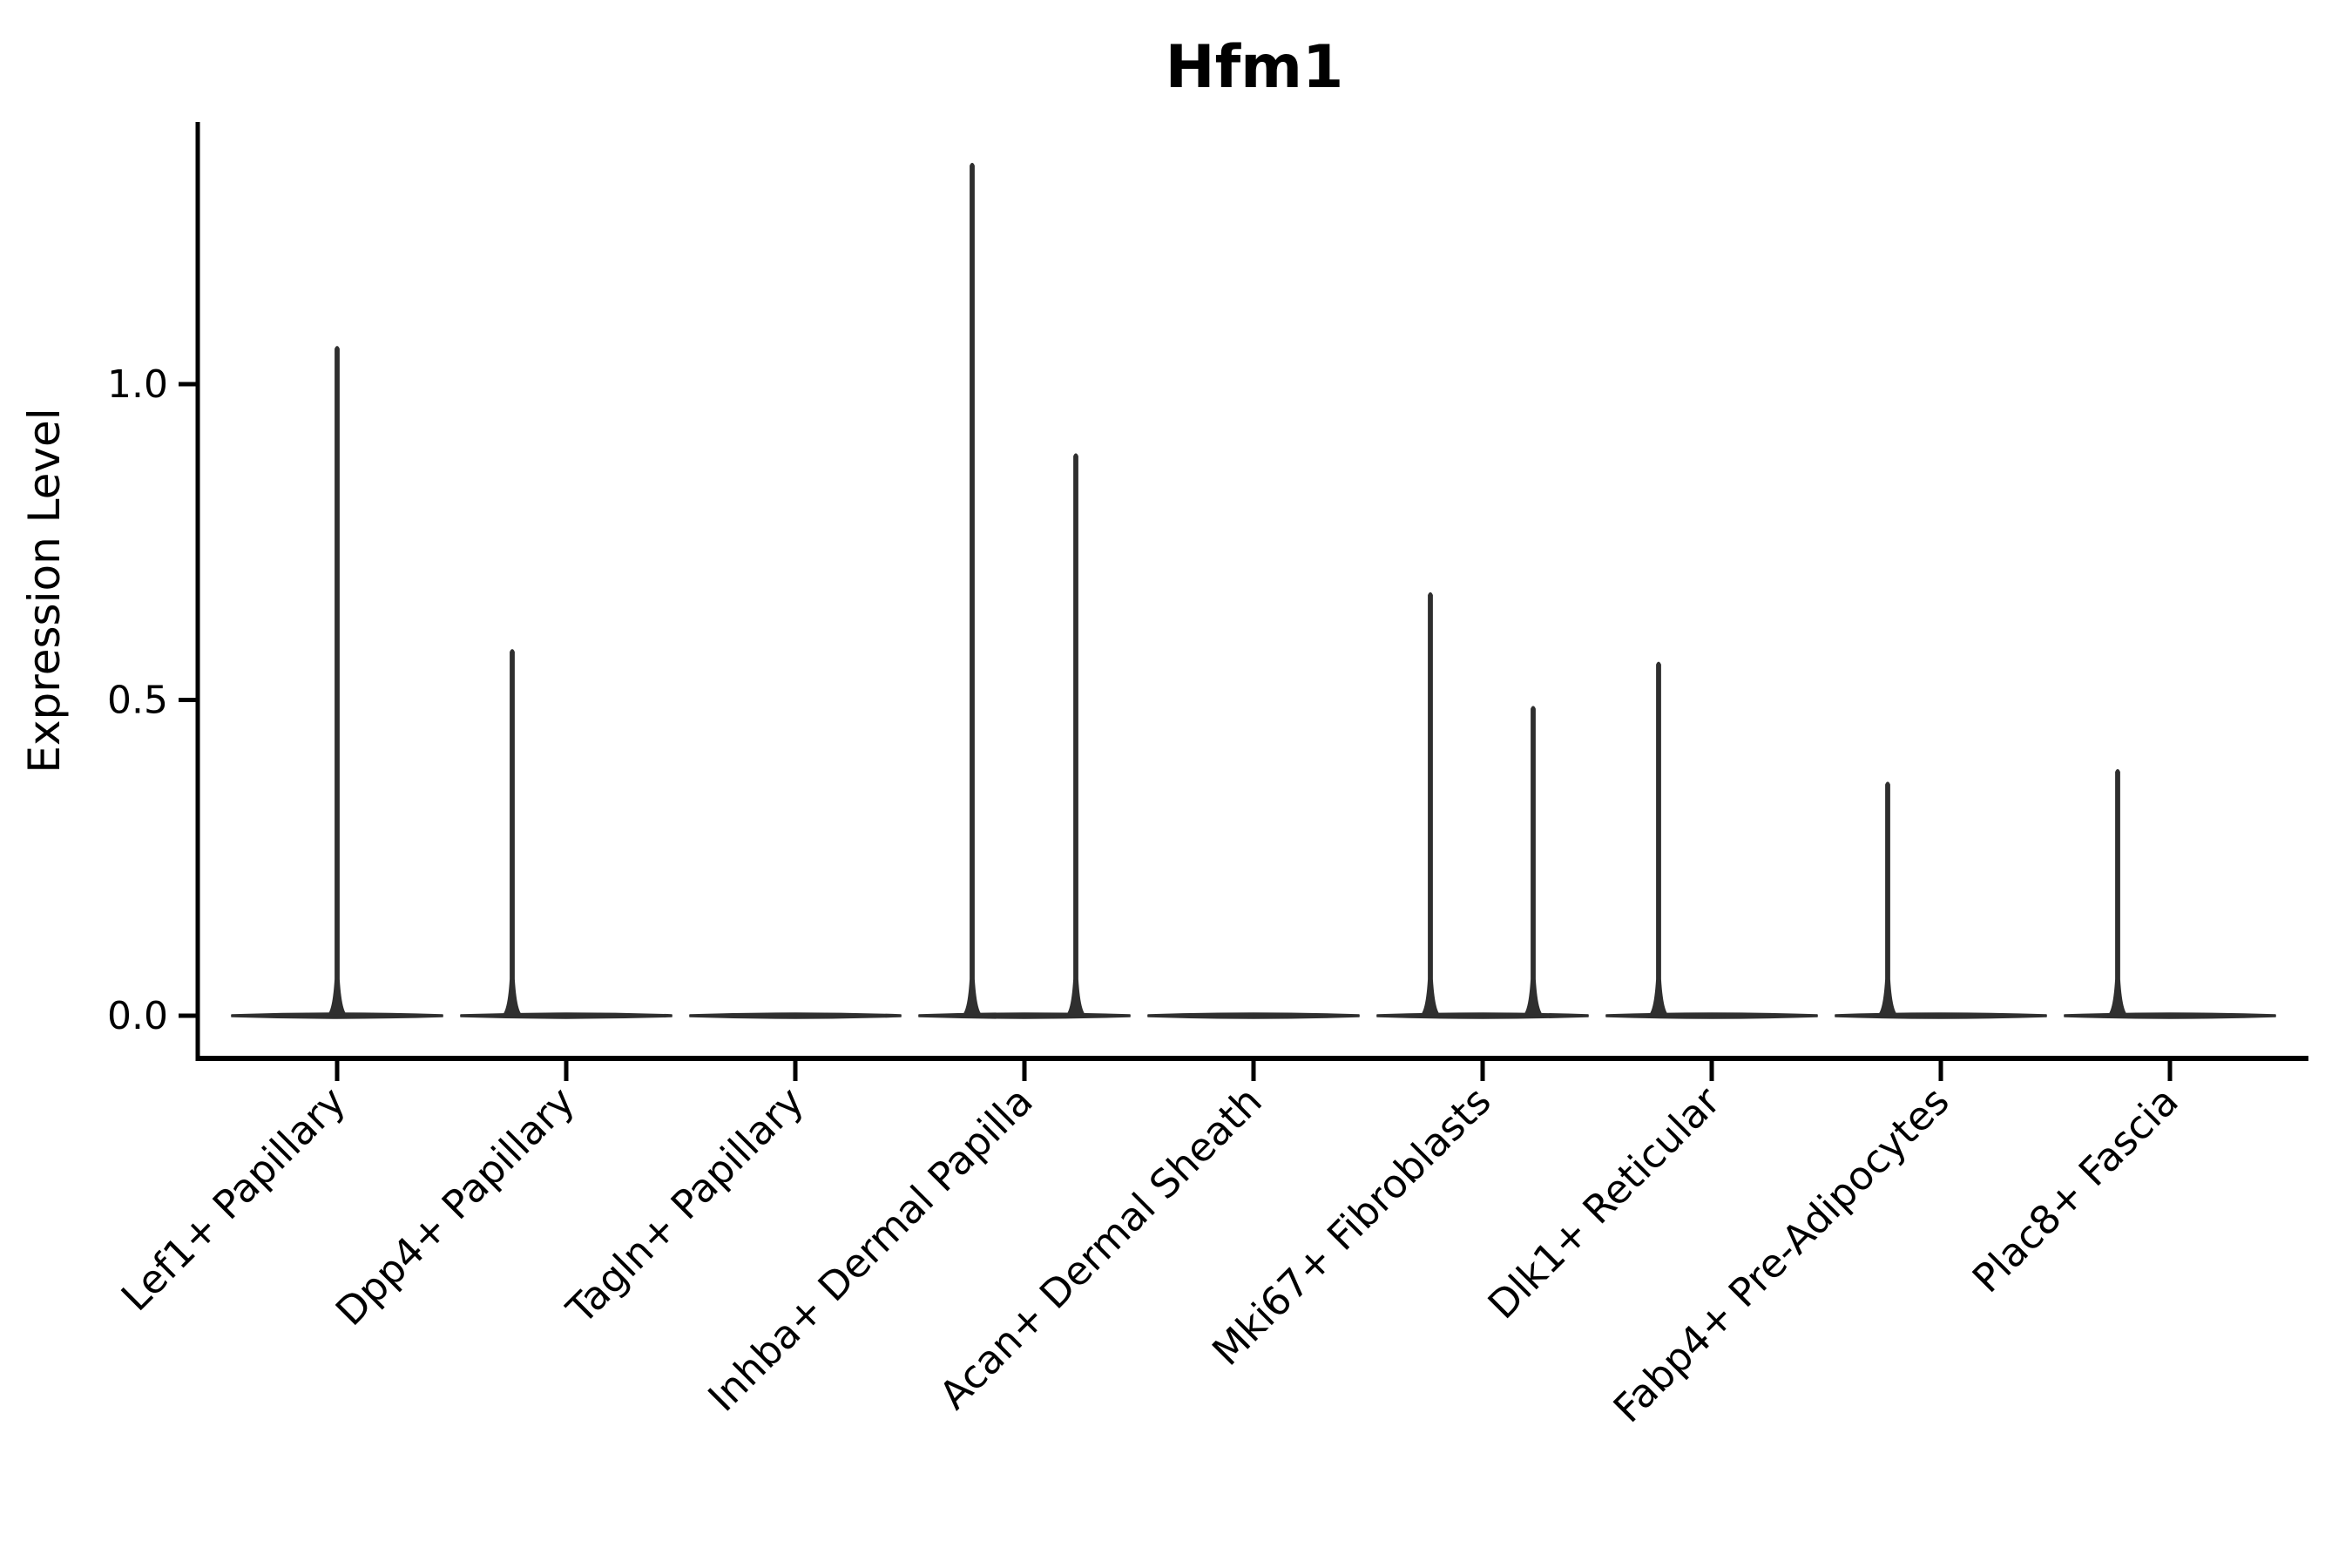 The height and width of the screenshot is (1568, 2352). I want to click on y-tick-label: 0.5, so click(137, 701).